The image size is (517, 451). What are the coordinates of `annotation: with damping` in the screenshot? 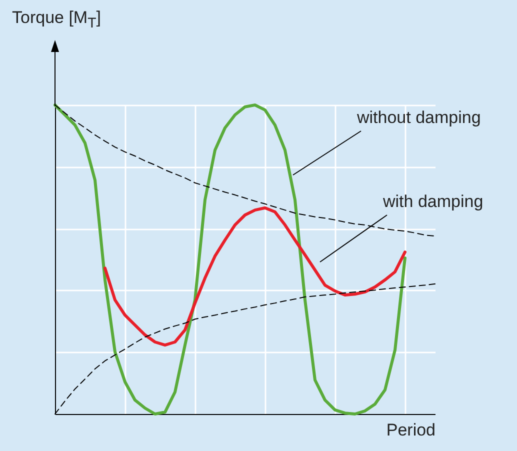 It's located at (433, 201).